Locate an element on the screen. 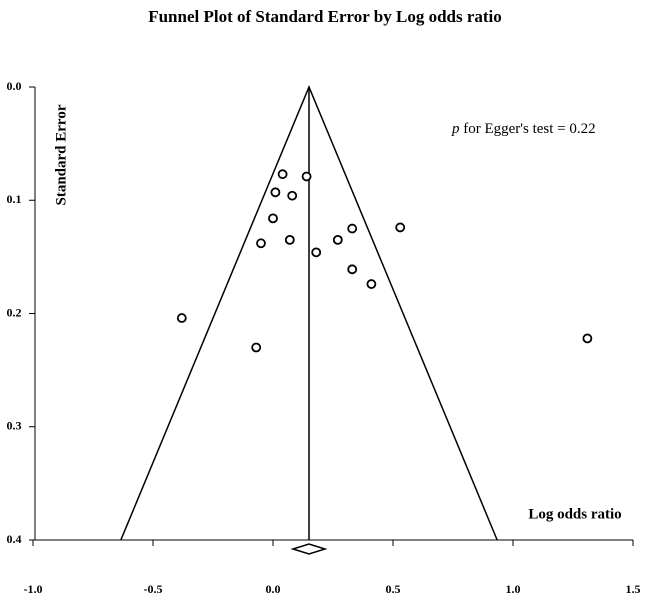 The image size is (650, 607). y-tick-label: 0.2 is located at coordinates (14, 312).